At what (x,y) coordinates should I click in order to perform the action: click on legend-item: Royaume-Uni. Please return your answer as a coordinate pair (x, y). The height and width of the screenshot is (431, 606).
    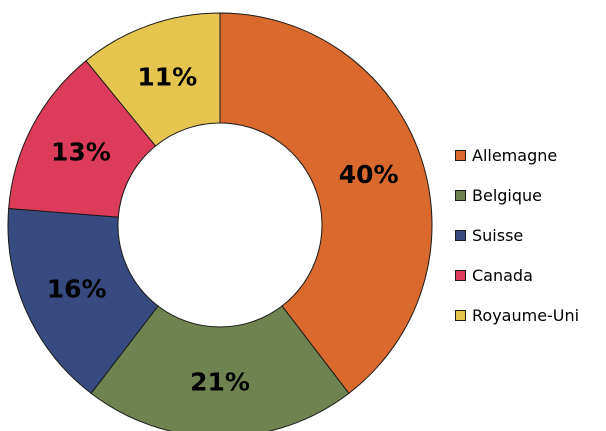
    Looking at the image, I should click on (517, 315).